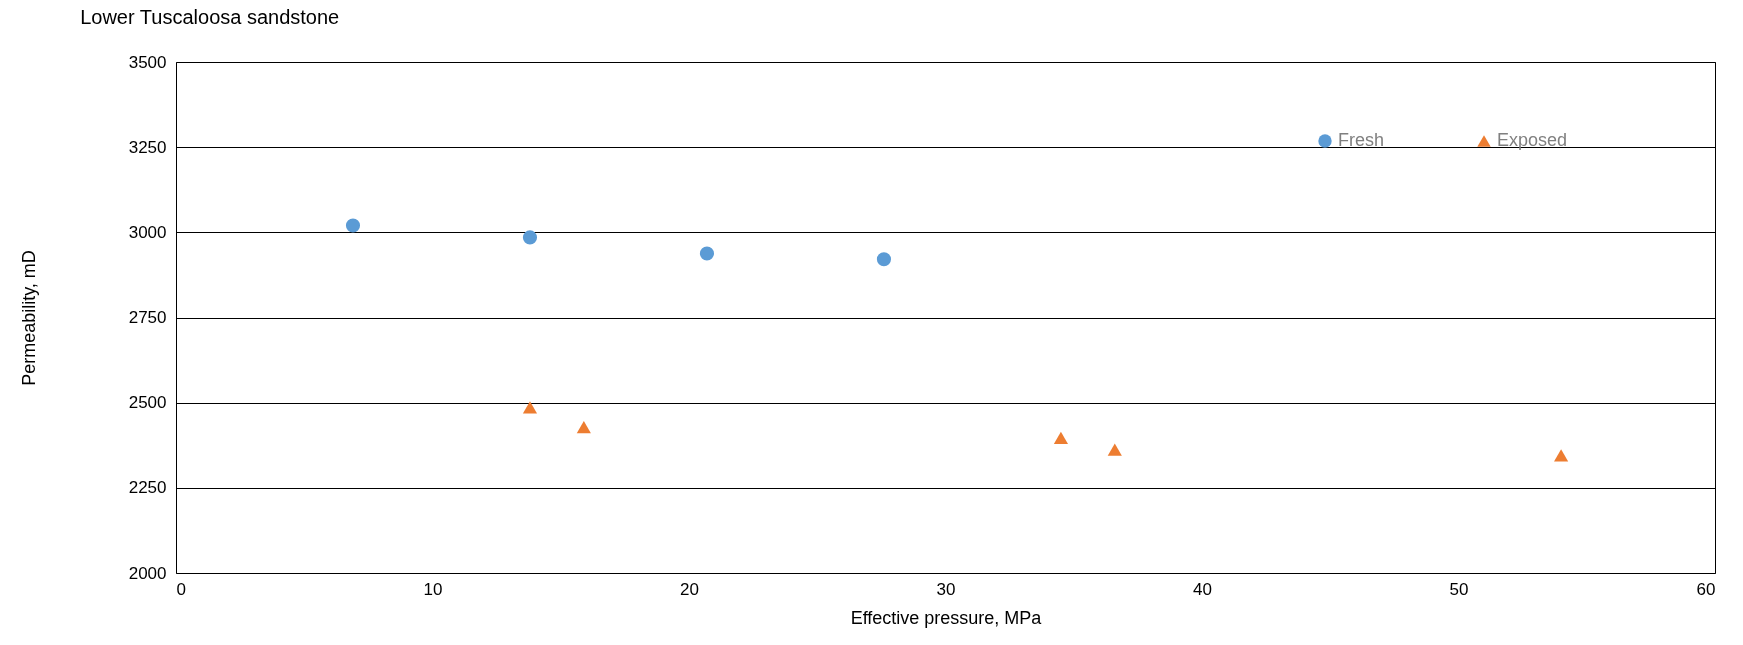  I want to click on y-axis-title: Permeability, mD, so click(28, 318).